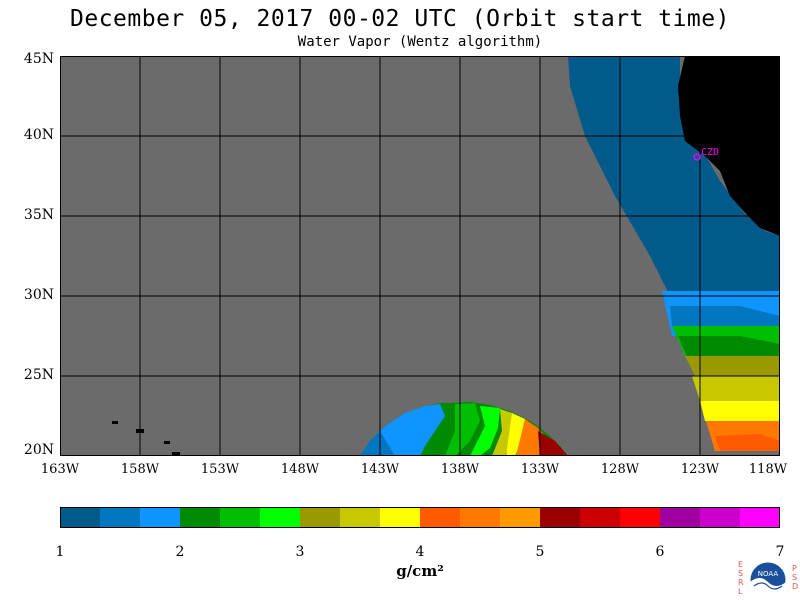 The height and width of the screenshot is (600, 800). Describe the element at coordinates (553, 443) in the screenshot. I see `southern-swath-darkred` at that location.